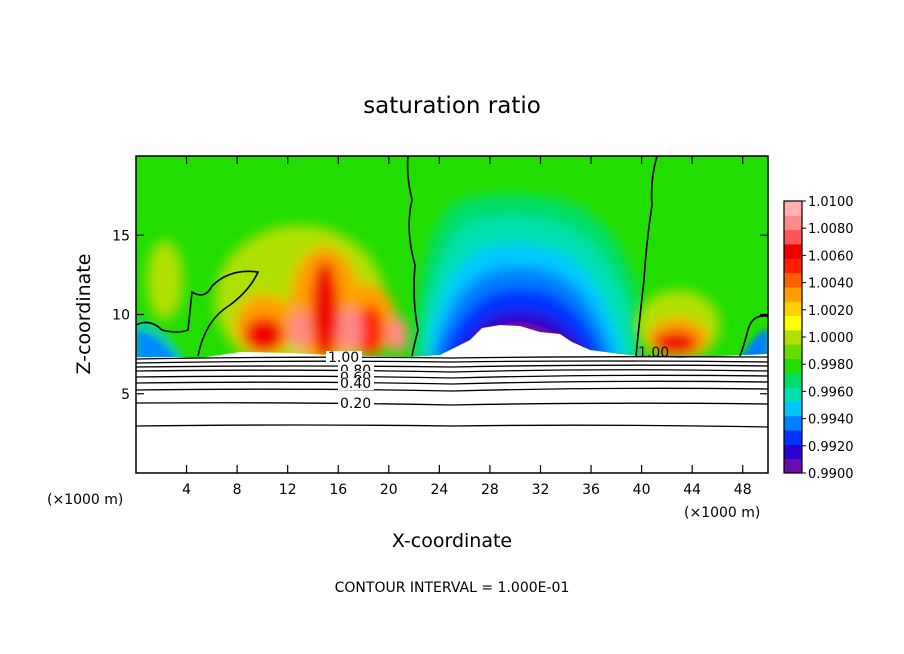  Describe the element at coordinates (831, 447) in the screenshot. I see `colorbar-tick-label: 0.9920` at that location.